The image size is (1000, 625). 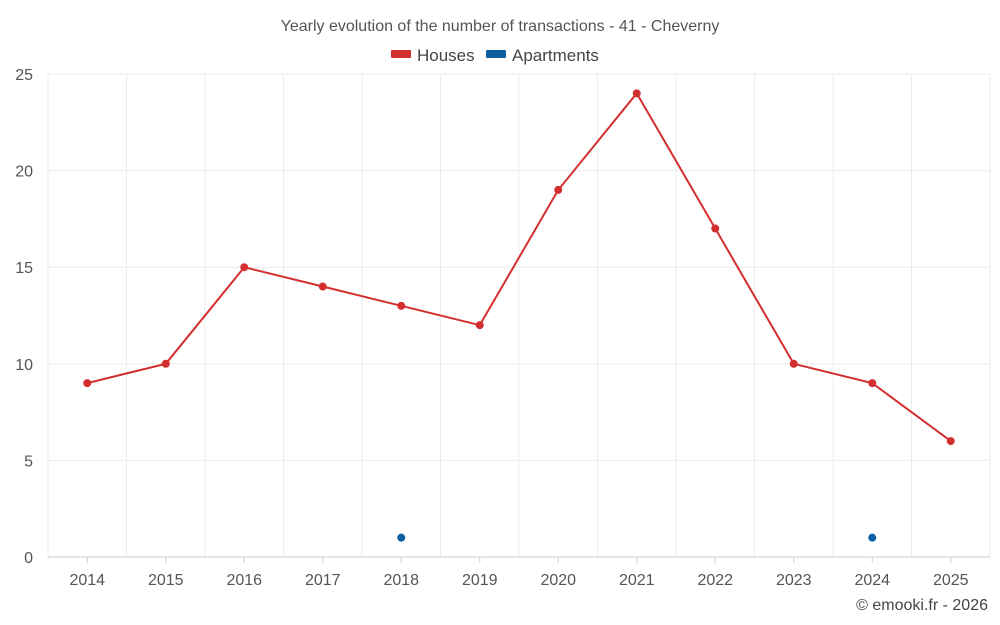 What do you see at coordinates (636, 93) in the screenshot?
I see `data-point-houses-2021` at bounding box center [636, 93].